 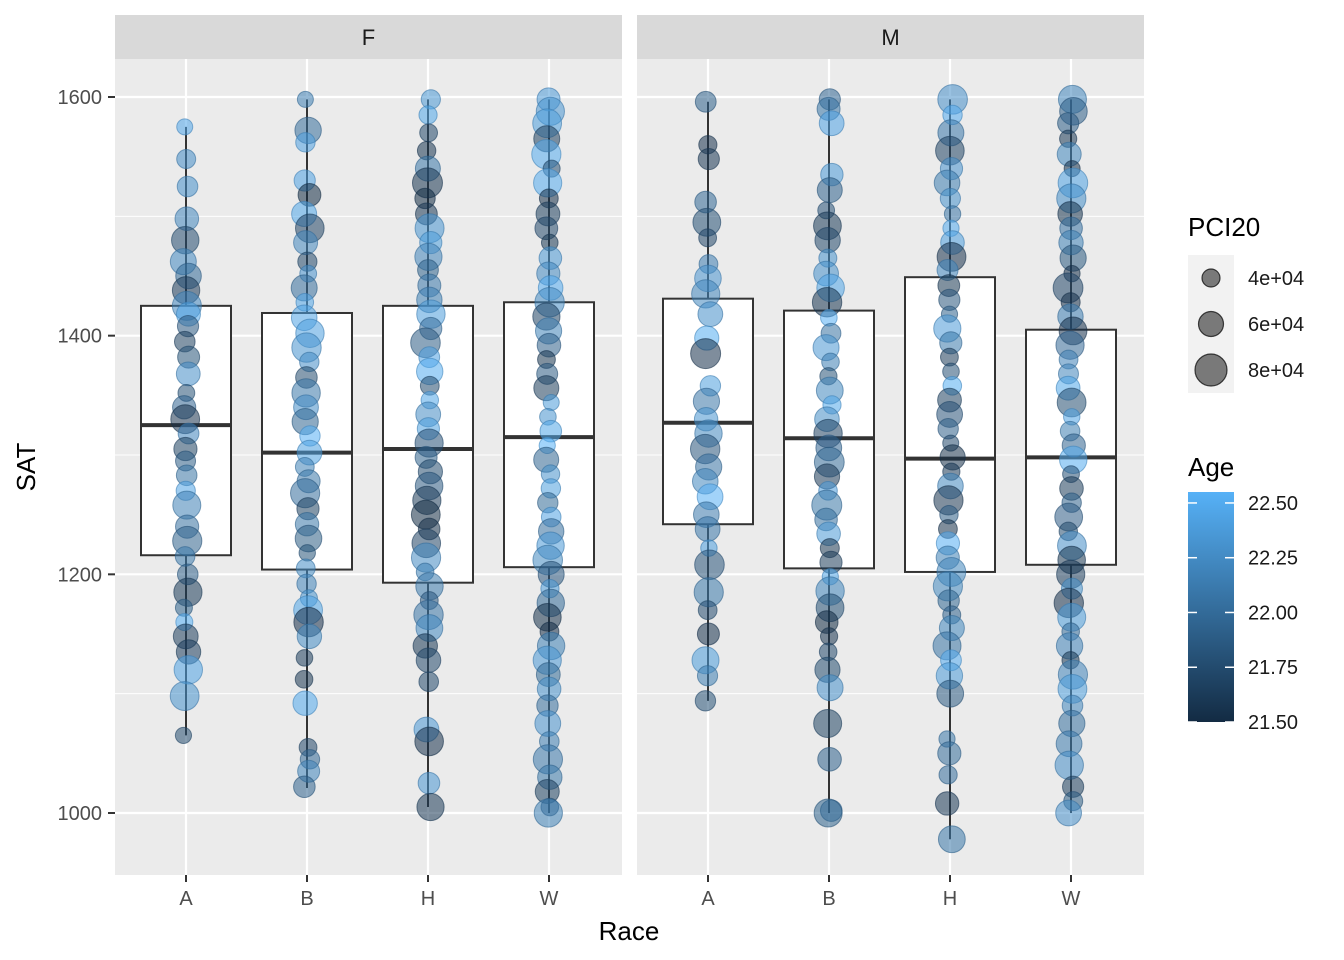 What do you see at coordinates (1273, 723) in the screenshot?
I see `legend-color-label: 21.50` at bounding box center [1273, 723].